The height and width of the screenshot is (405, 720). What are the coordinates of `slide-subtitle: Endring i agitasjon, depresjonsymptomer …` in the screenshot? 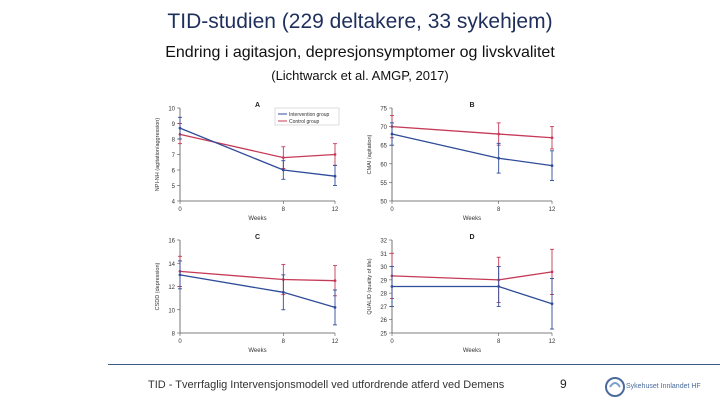 It's located at (360, 52).